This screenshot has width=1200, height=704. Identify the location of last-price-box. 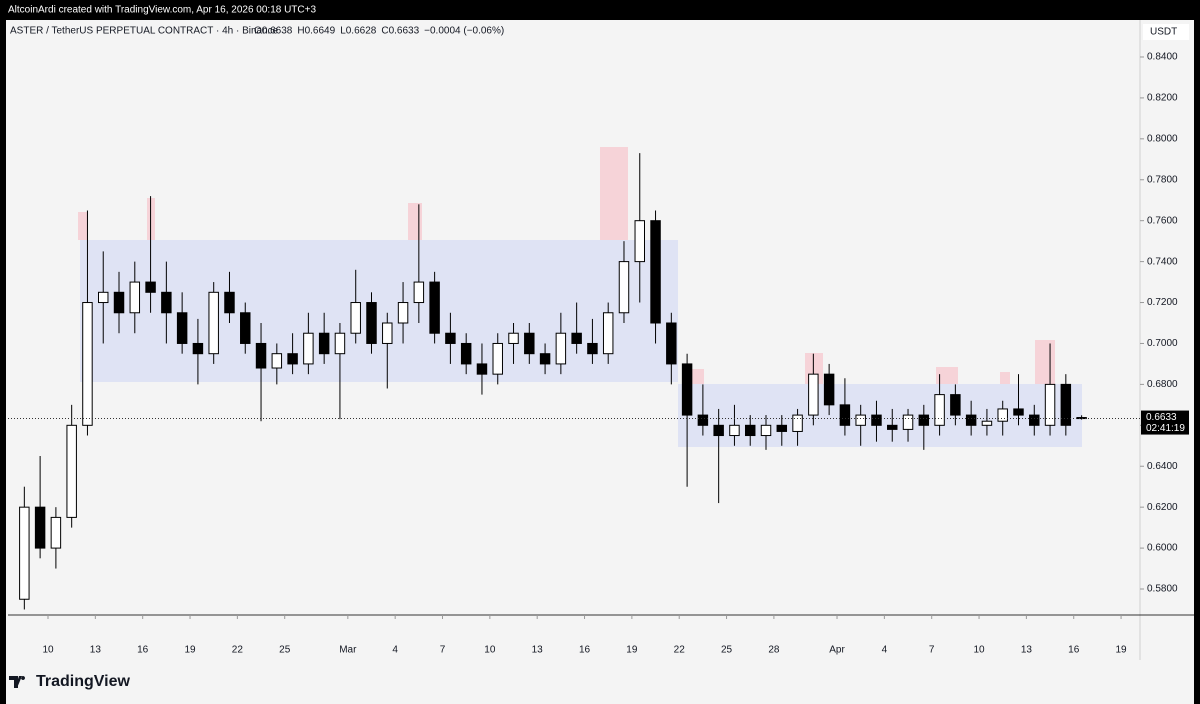
(1165, 422).